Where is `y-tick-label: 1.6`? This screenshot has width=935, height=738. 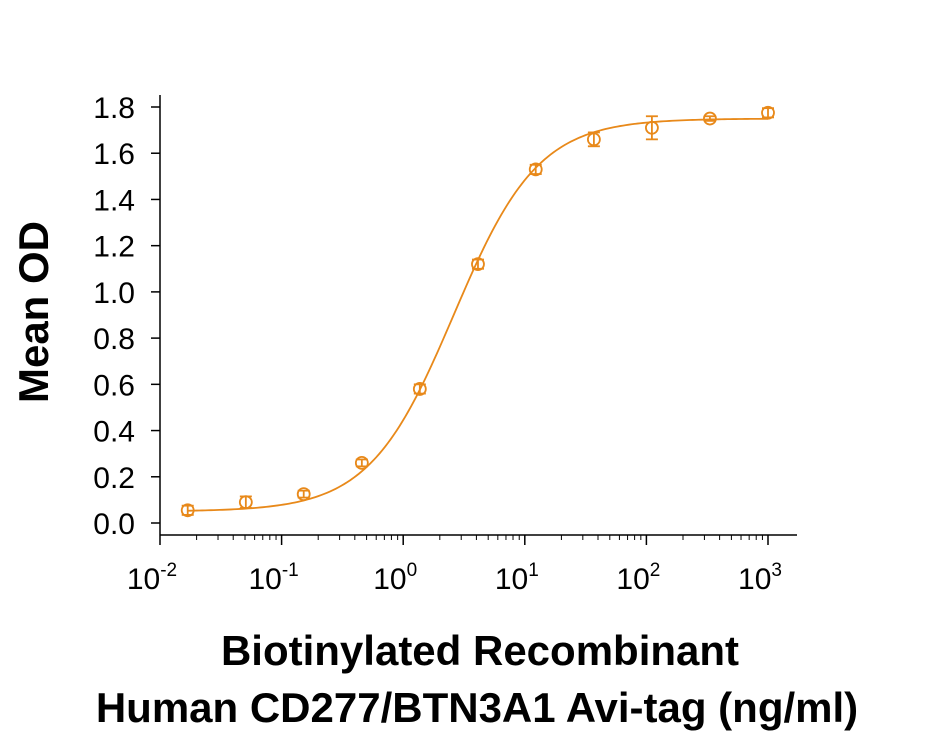
y-tick-label: 1.6 is located at coordinates (114, 154).